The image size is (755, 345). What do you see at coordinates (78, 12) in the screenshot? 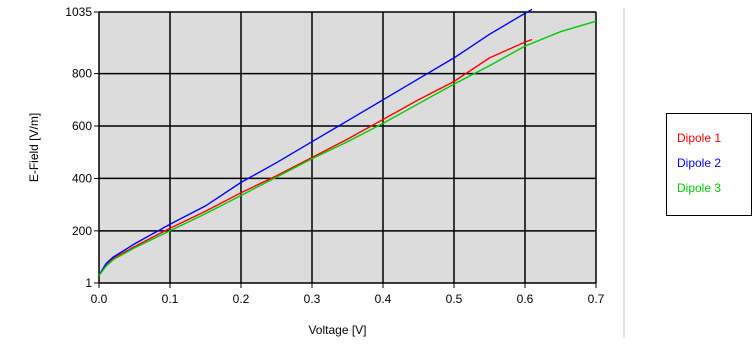
I see `y-tick-label: 1035` at bounding box center [78, 12].